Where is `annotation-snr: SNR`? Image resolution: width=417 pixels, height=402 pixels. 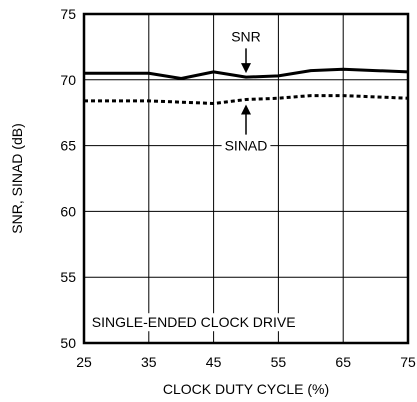
annotation-snr: SNR is located at coordinates (246, 36).